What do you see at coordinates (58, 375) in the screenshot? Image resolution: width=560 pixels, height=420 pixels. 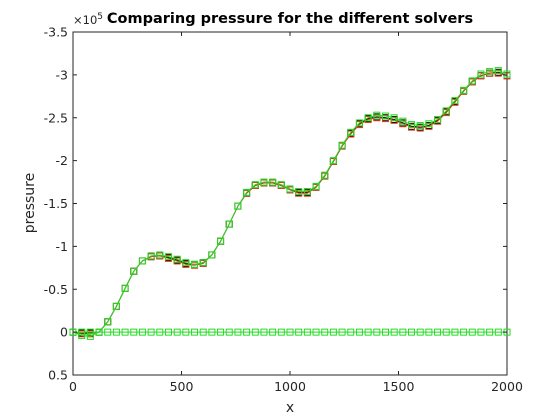 I see `y-tick-label: 0.5` at bounding box center [58, 375].